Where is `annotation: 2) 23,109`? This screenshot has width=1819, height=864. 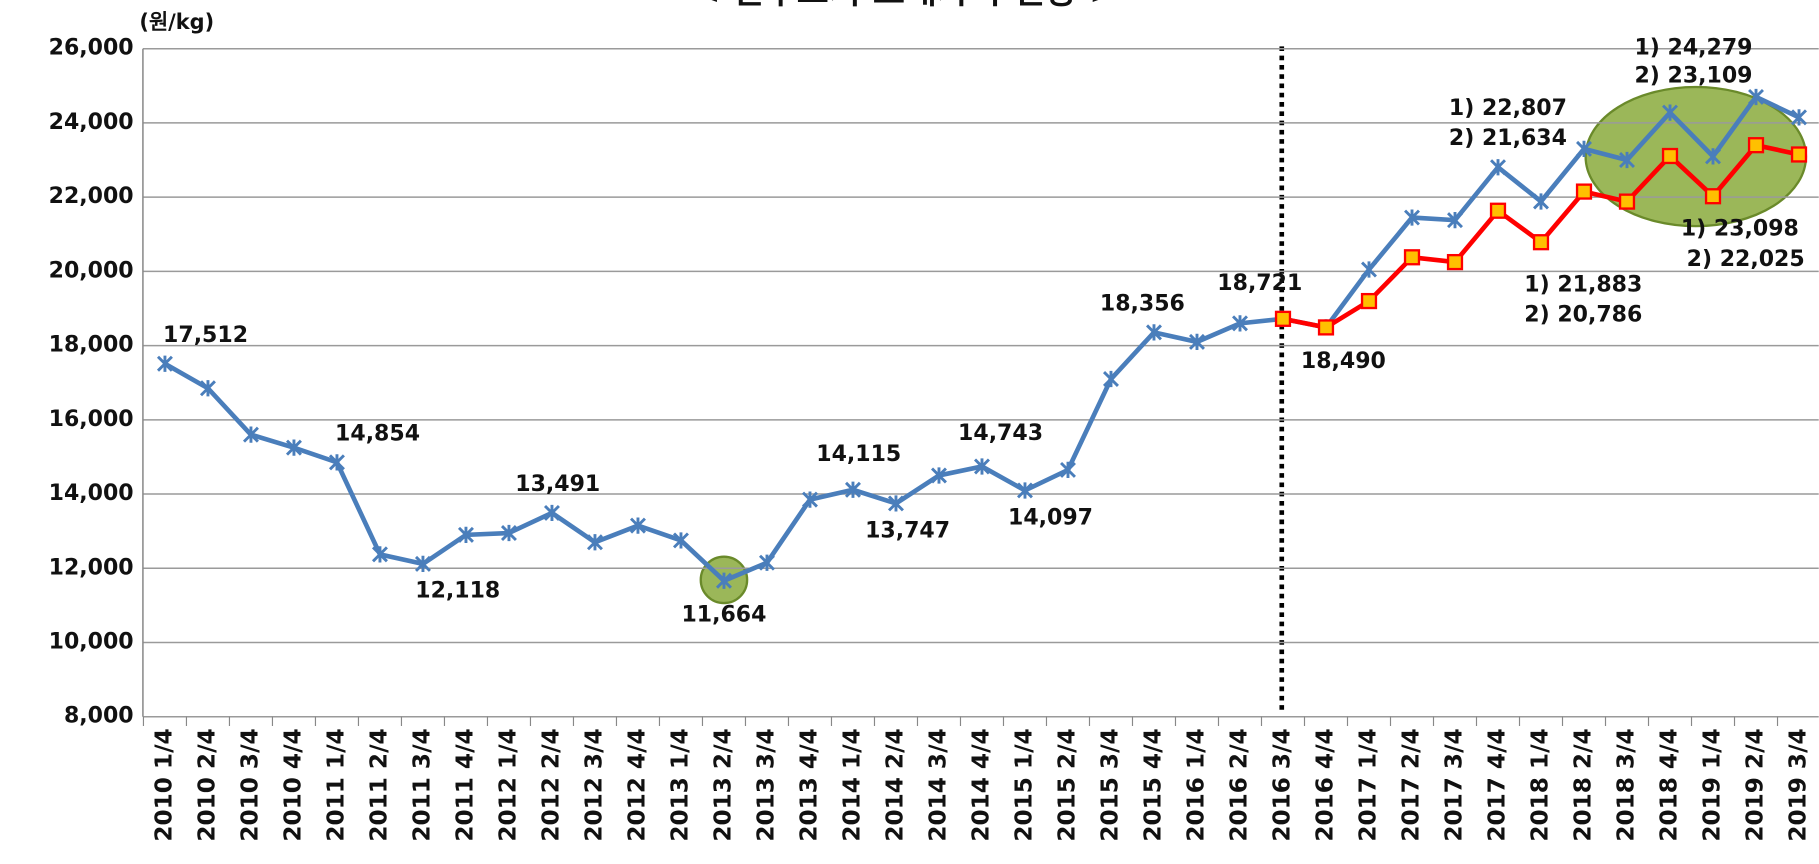
annotation: 2) 23,109 is located at coordinates (1693, 76).